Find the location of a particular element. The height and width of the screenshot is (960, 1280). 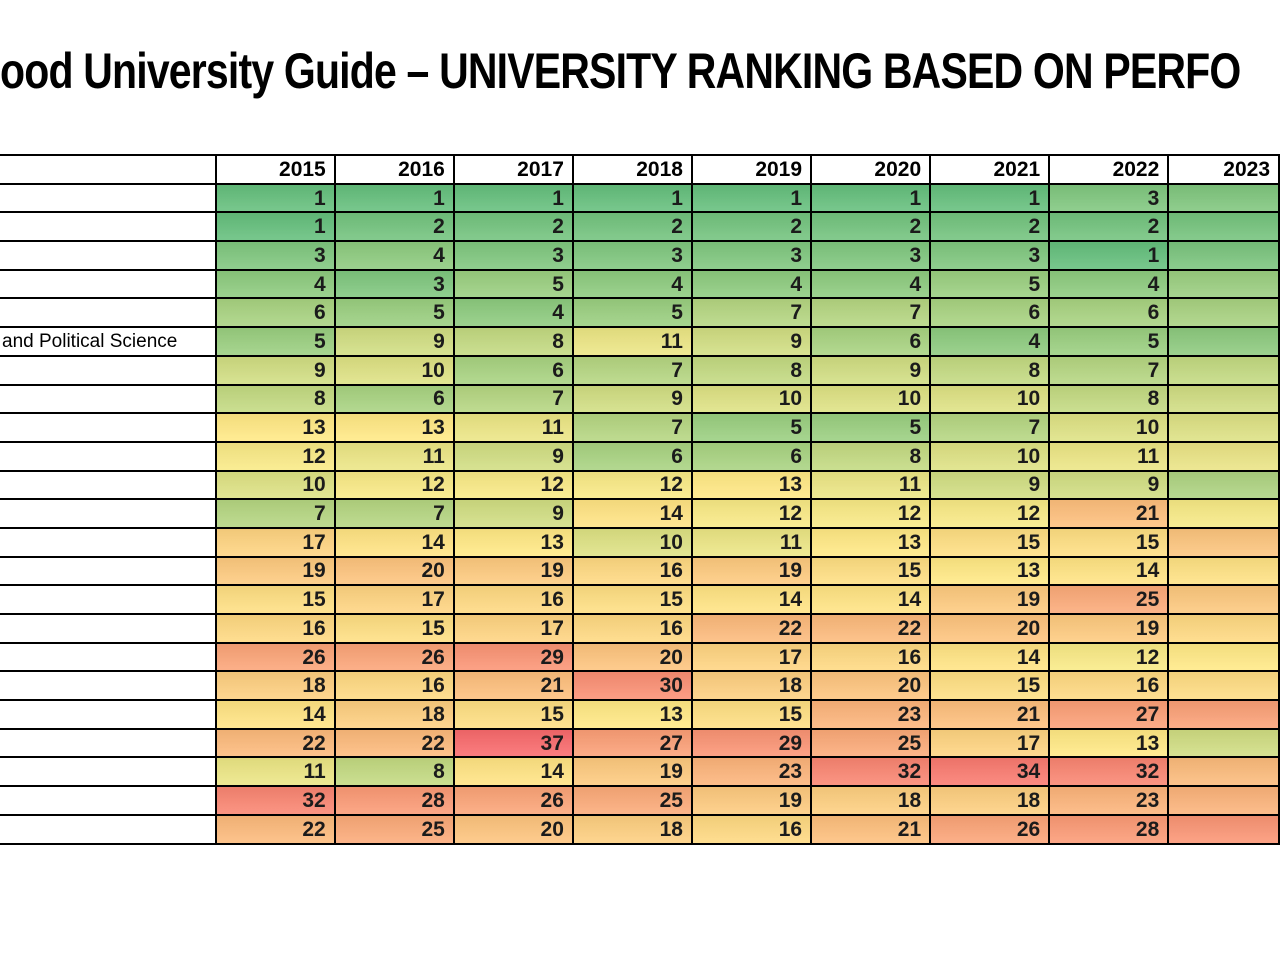

rank-cell: 25 is located at coordinates (871, 743).